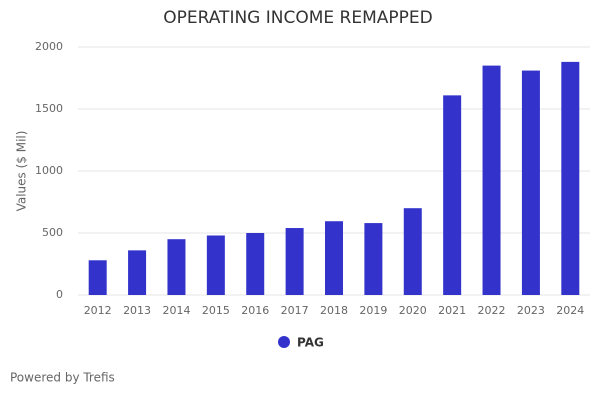  What do you see at coordinates (49, 170) in the screenshot?
I see `y-tick-label: 1000` at bounding box center [49, 170].